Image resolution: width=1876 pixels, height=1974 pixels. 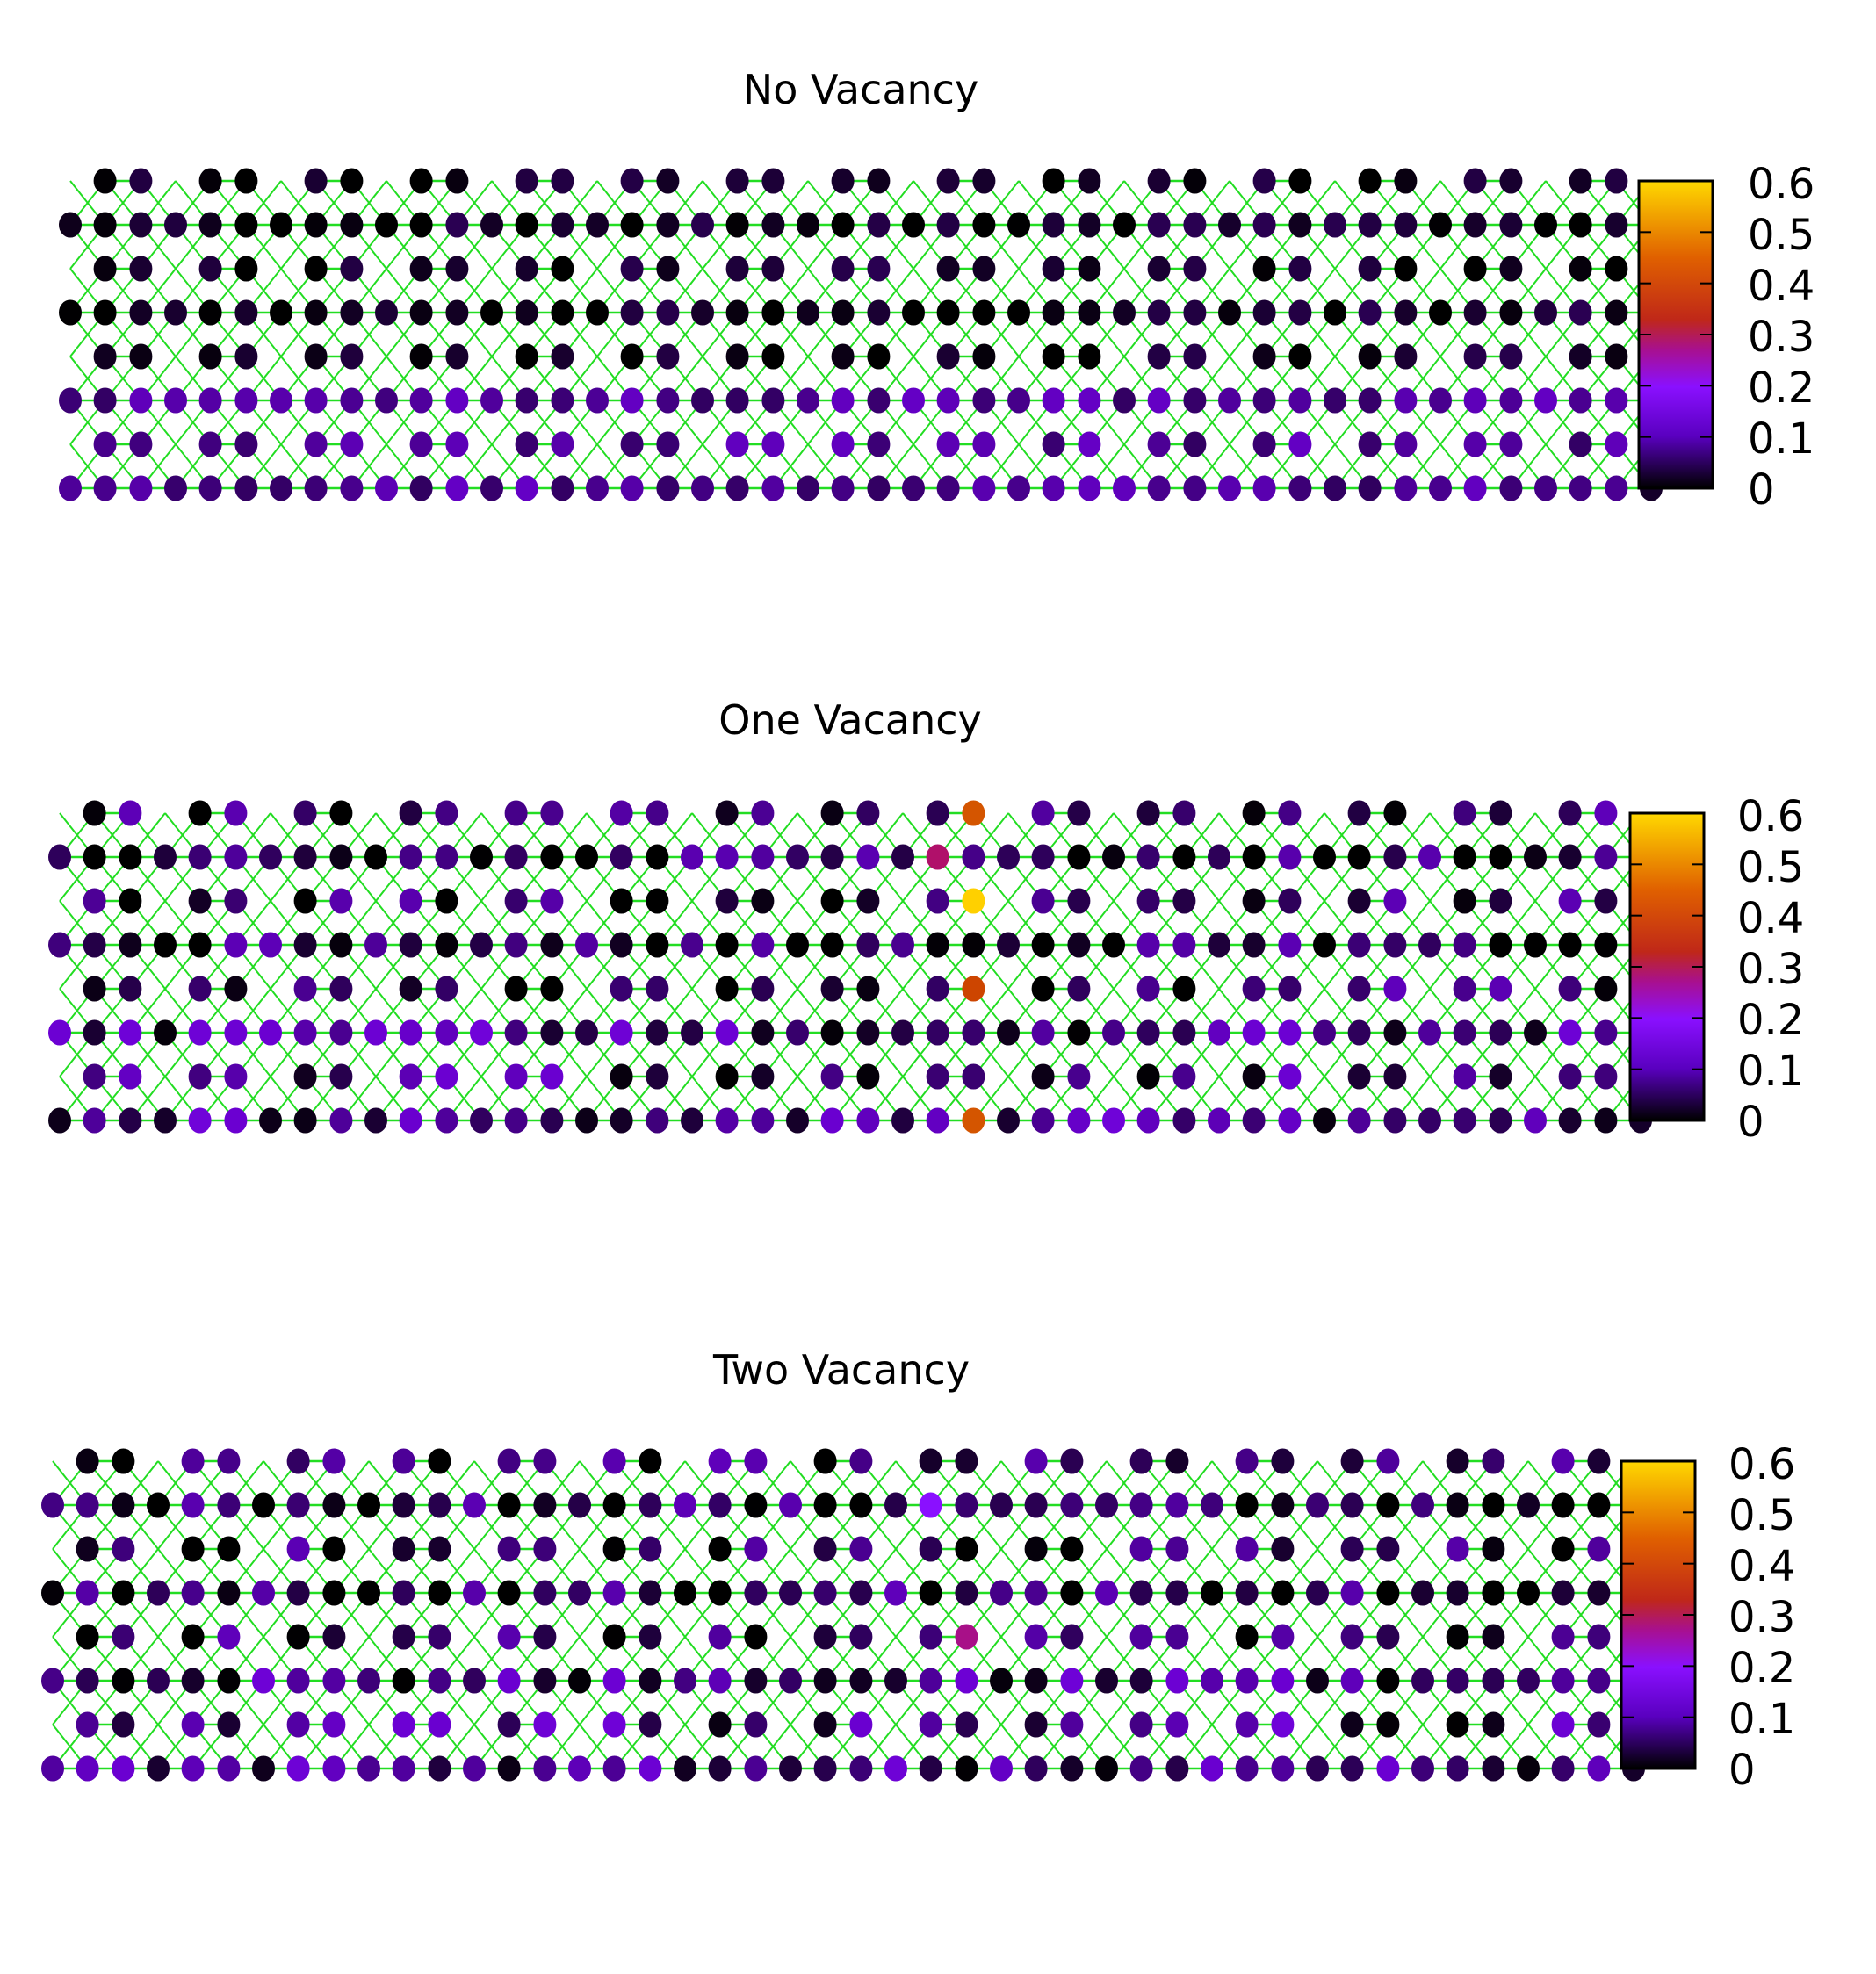 I want to click on colorbar-tick-label: 0.4, so click(x=1771, y=918).